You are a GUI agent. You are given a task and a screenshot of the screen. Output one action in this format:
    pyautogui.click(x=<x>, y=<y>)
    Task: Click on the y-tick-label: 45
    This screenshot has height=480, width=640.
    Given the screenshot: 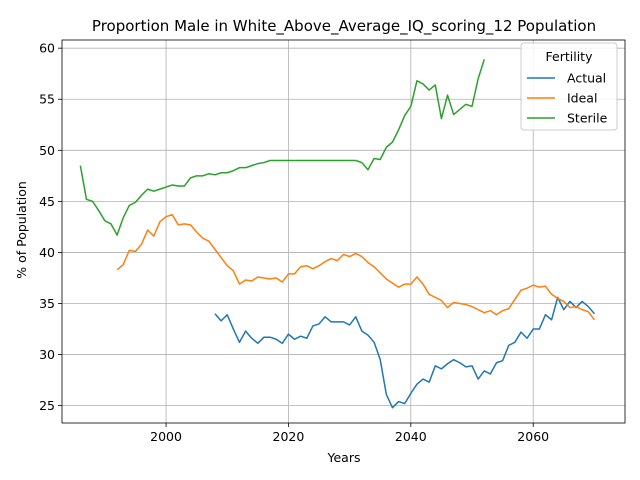 What is the action you would take?
    pyautogui.click(x=47, y=201)
    